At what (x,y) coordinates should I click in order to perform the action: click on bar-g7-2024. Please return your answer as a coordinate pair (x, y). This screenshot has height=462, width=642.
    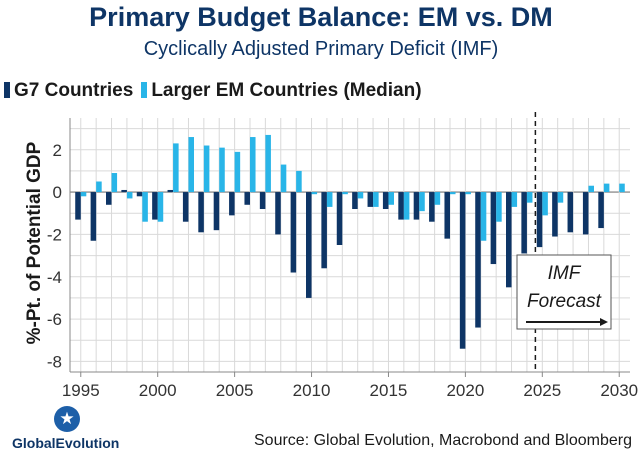
    Looking at the image, I should click on (524, 223).